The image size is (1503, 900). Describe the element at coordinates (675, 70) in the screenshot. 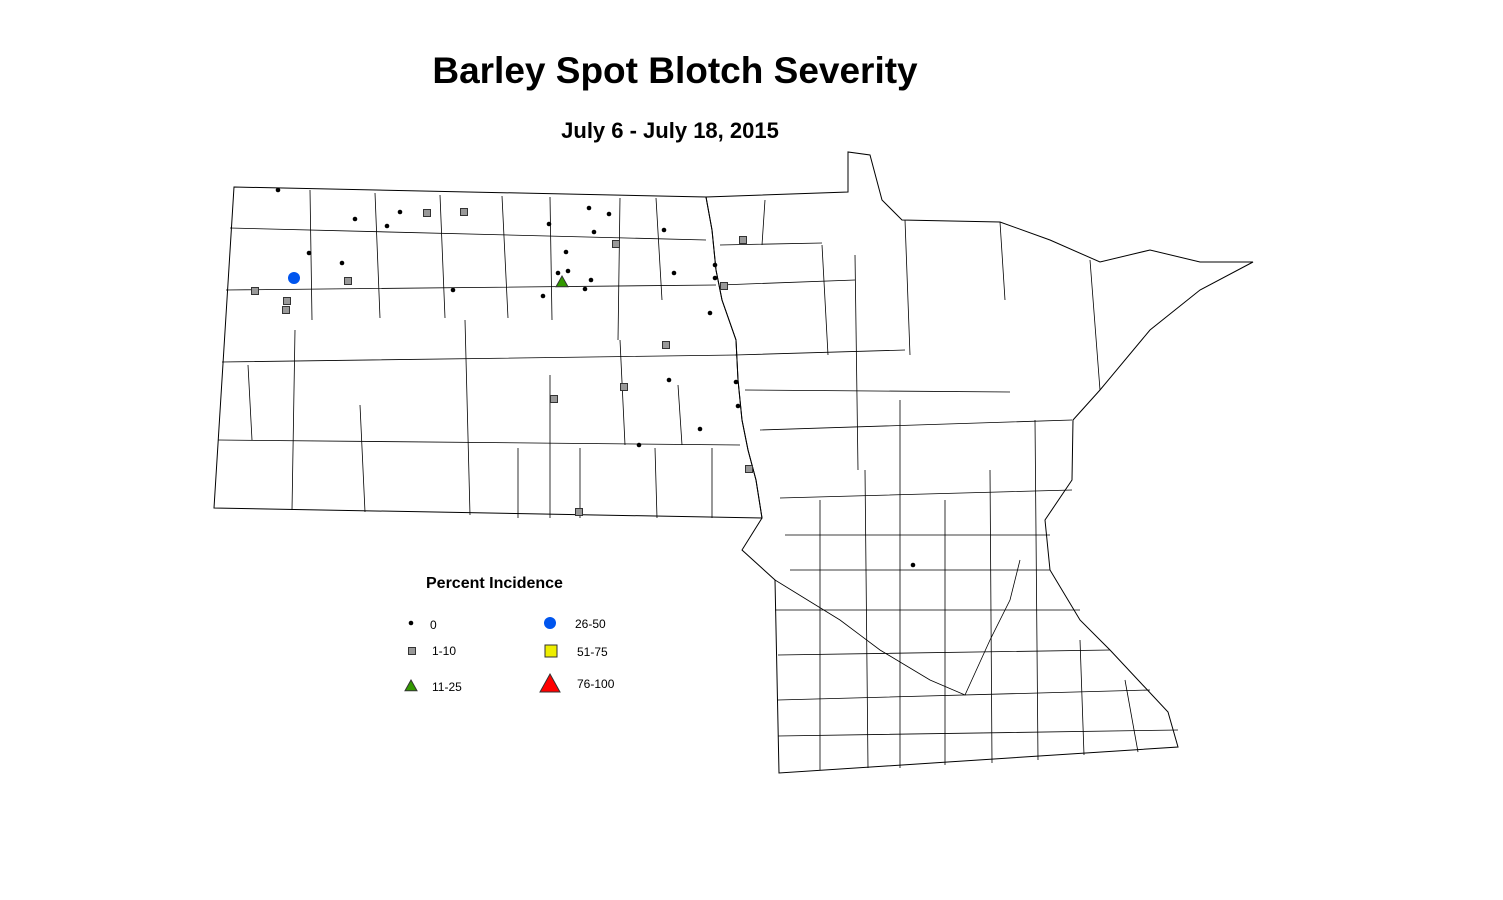

I see `map-title: Barley Spot Blotch Severity` at that location.